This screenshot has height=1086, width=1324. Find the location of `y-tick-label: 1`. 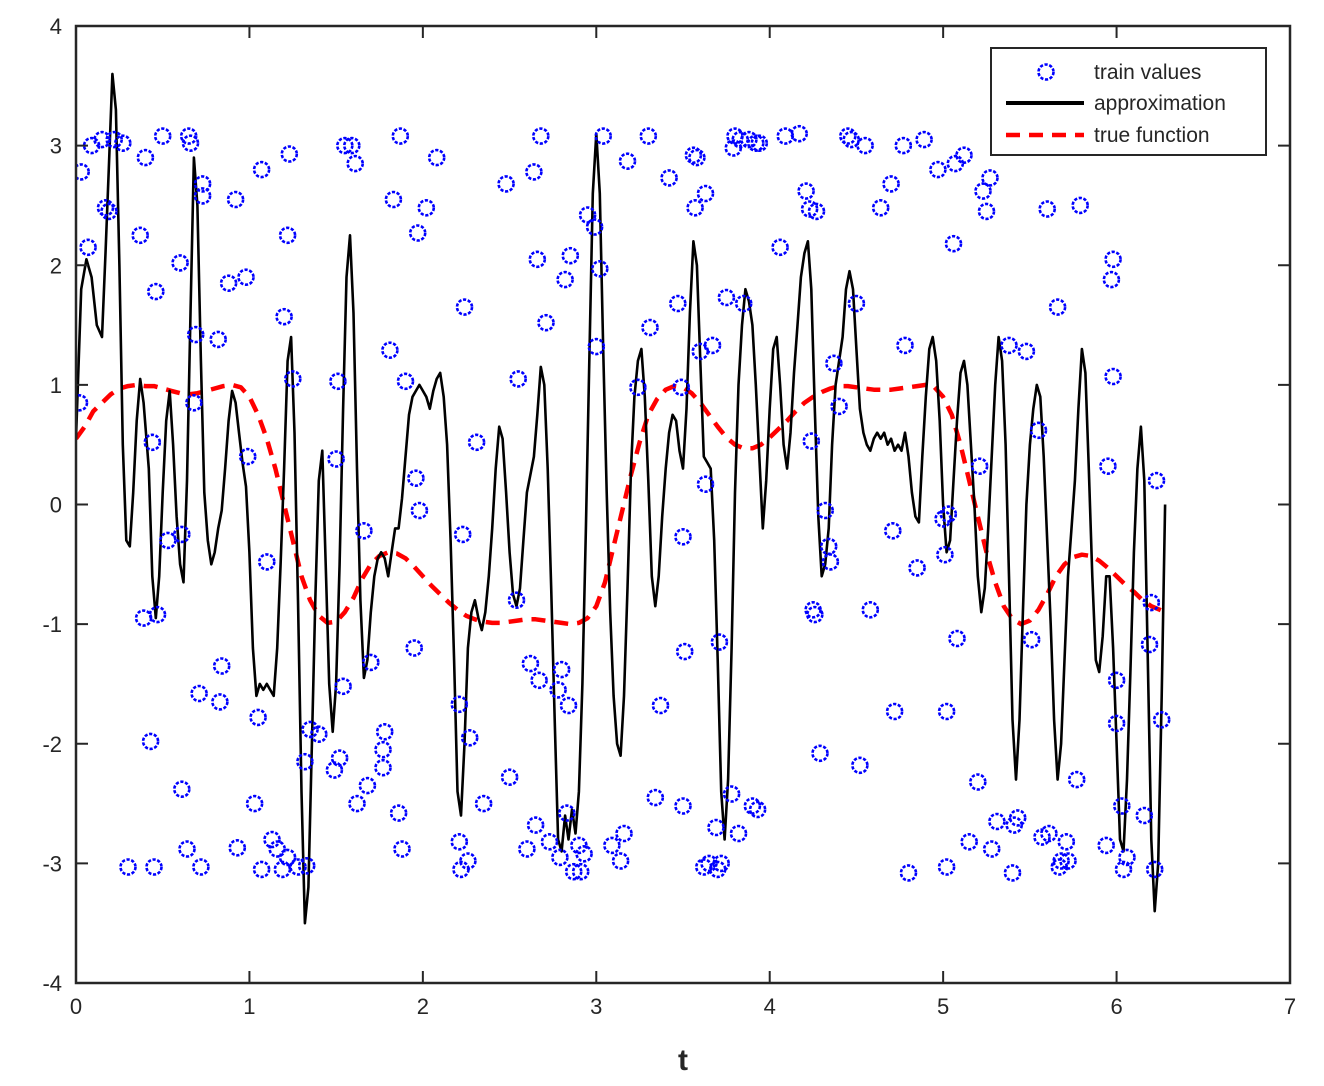

y-tick-label: 1 is located at coordinates (56, 385).